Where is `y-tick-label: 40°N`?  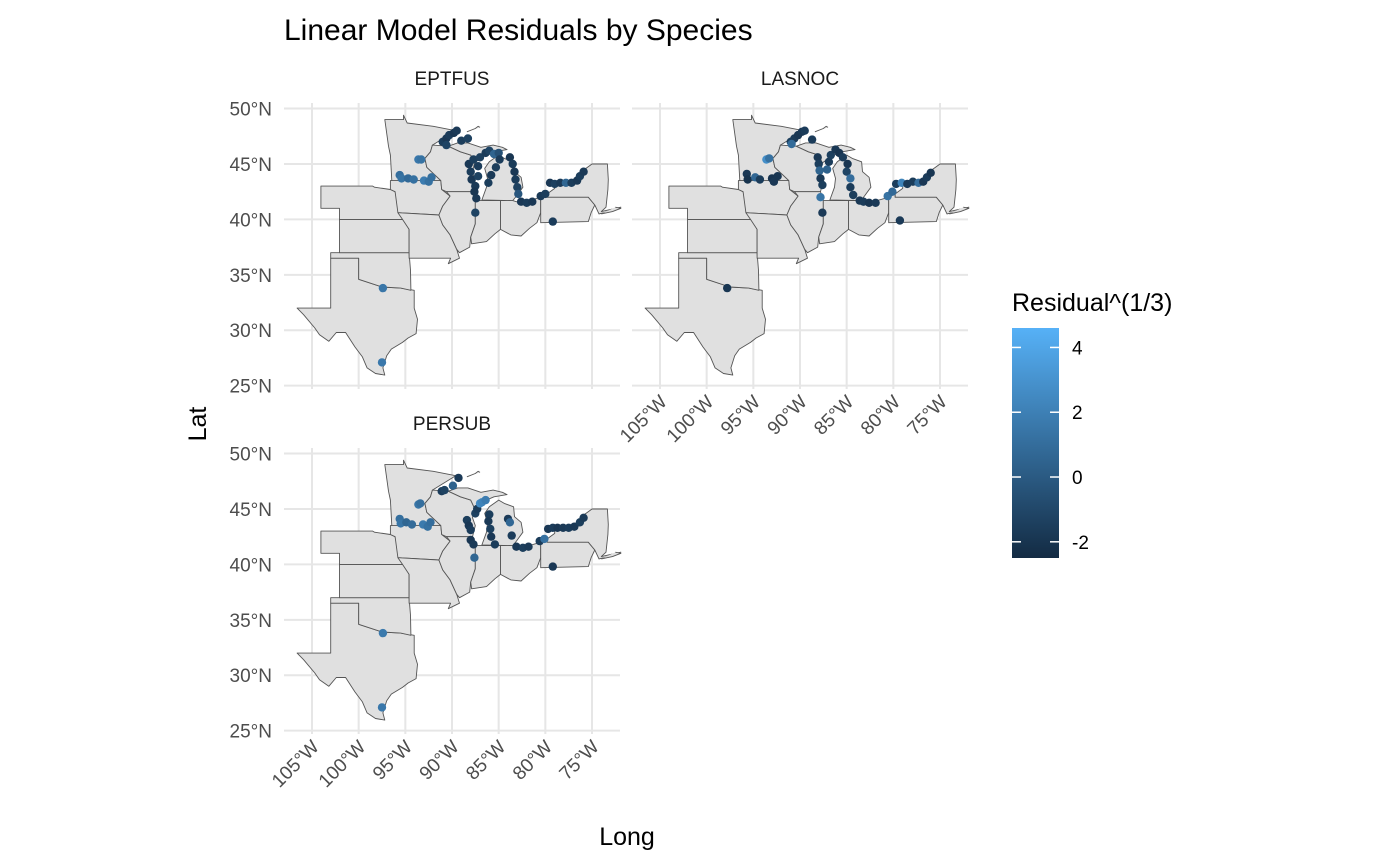 y-tick-label: 40°N is located at coordinates (251, 220).